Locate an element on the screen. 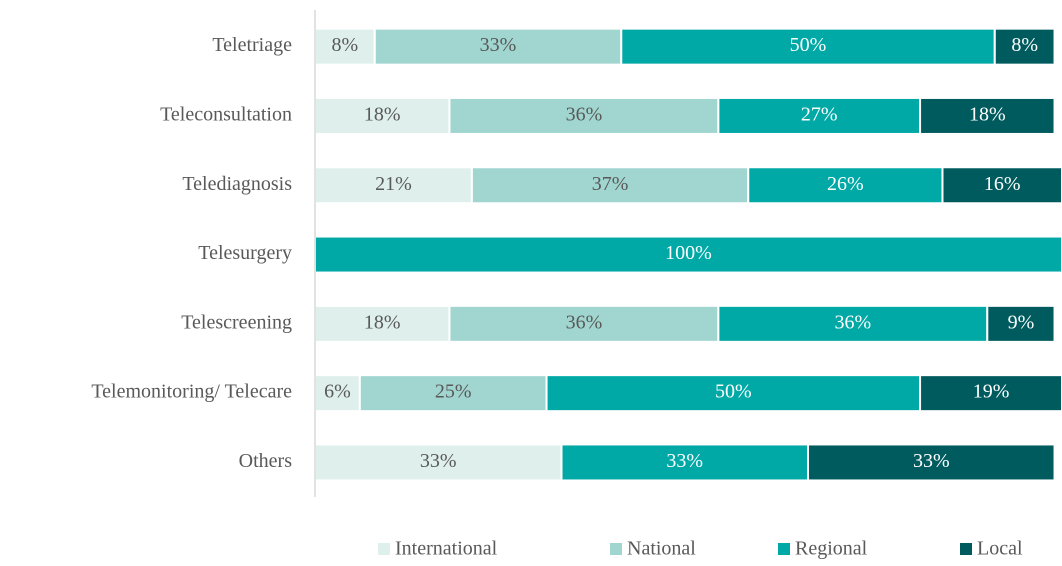  value-label: 9% is located at coordinates (1021, 322).